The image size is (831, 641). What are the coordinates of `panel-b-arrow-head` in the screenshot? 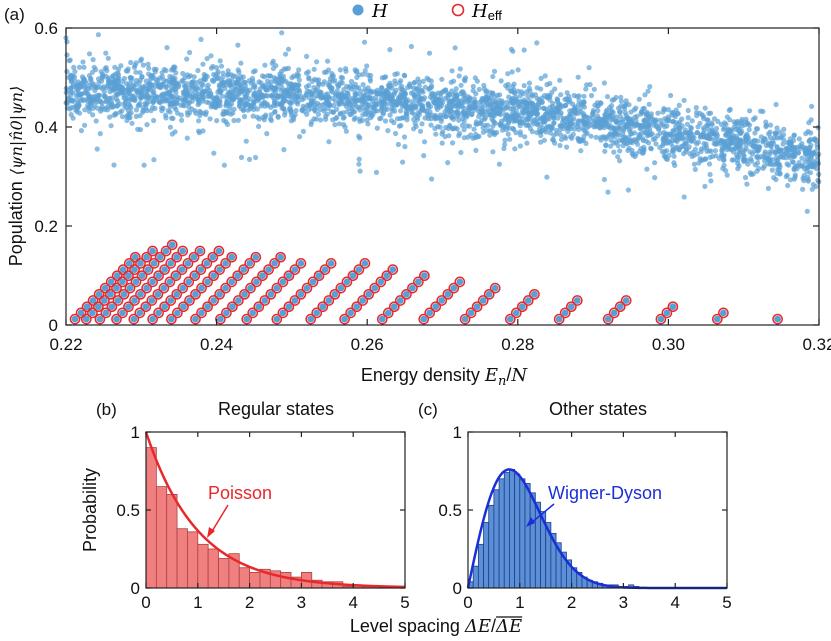 It's located at (211, 532).